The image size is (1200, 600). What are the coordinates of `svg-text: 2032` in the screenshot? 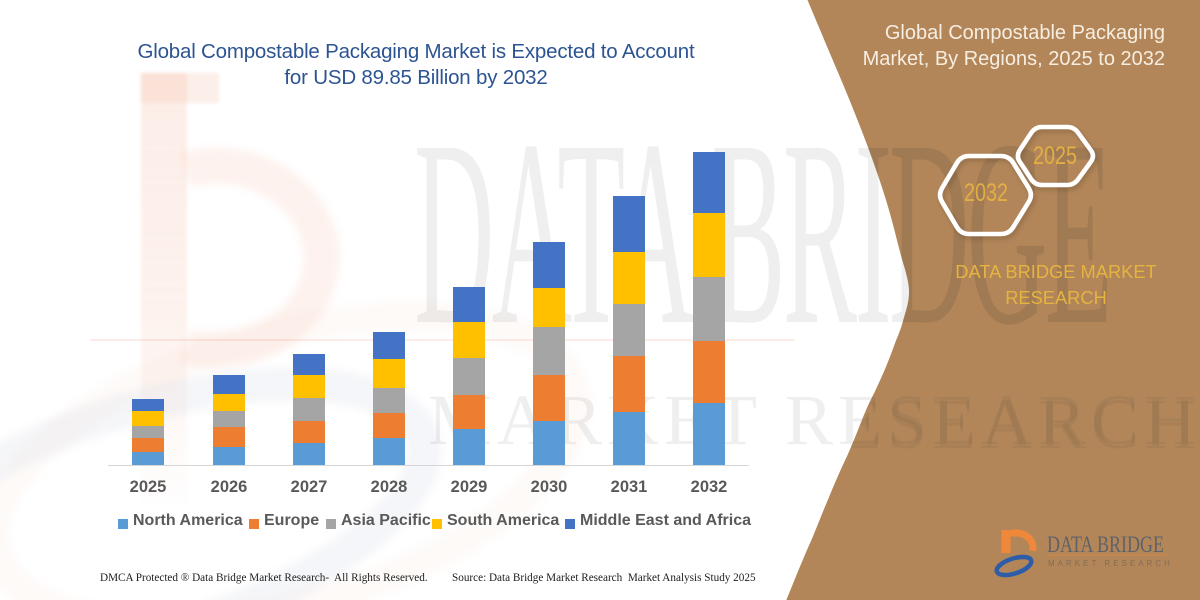 It's located at (986, 193).